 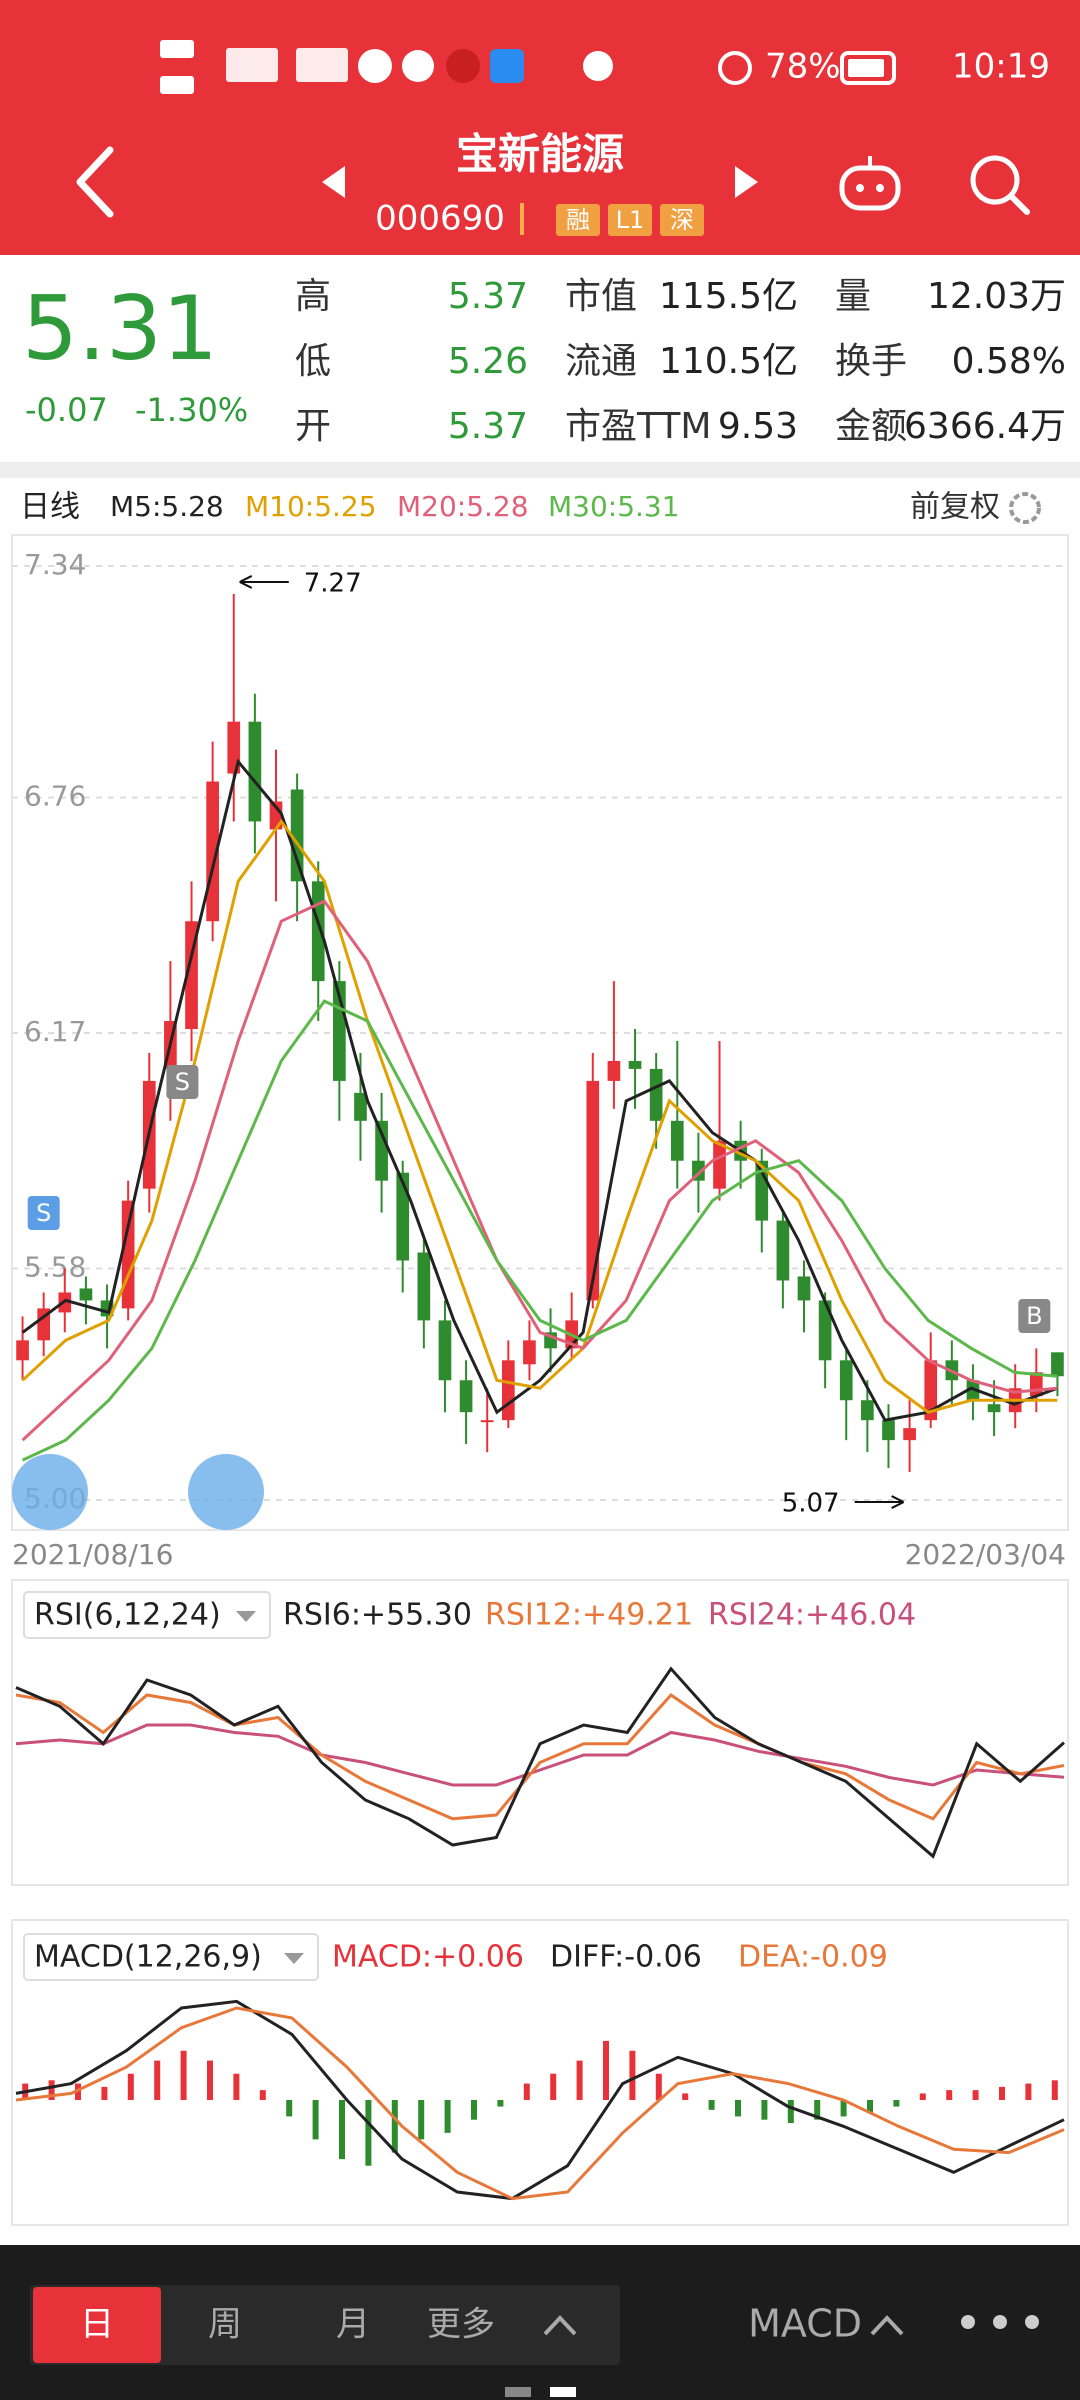 I want to click on y-tick-label: 6.76, so click(x=55, y=796).